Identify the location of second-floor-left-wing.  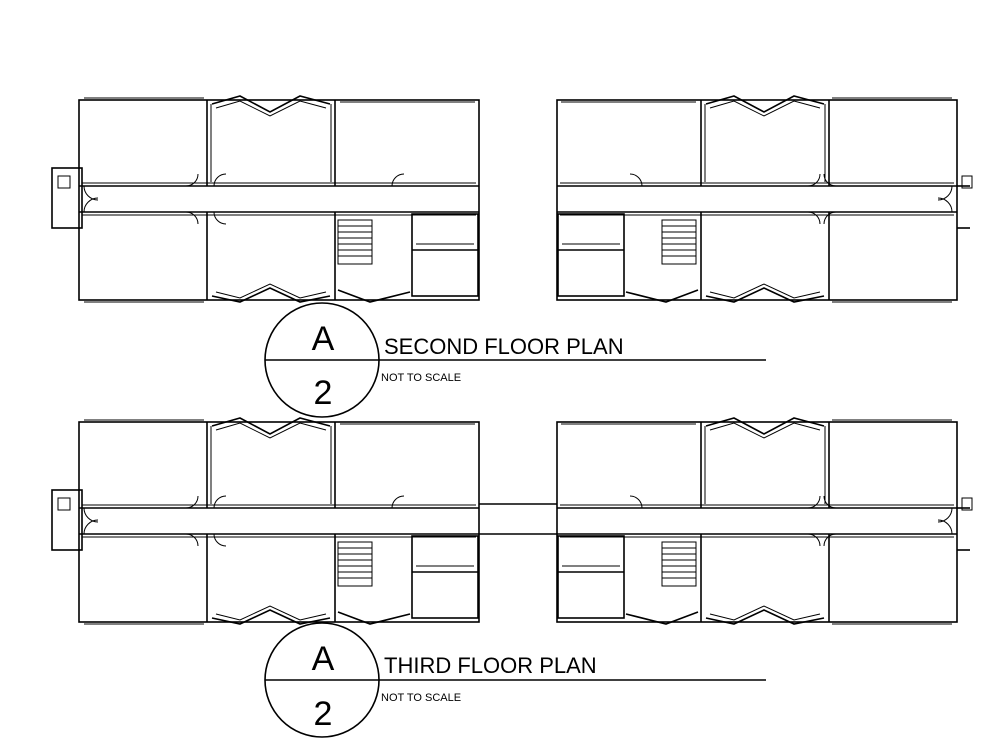
(265, 199).